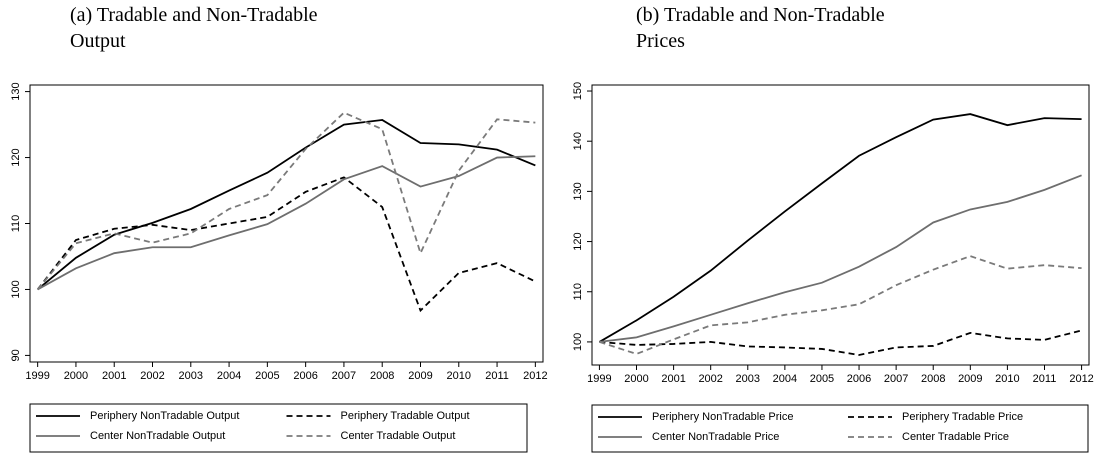 The height and width of the screenshot is (457, 1096). I want to click on legend-label: Center NonTradable Price, so click(715, 437).